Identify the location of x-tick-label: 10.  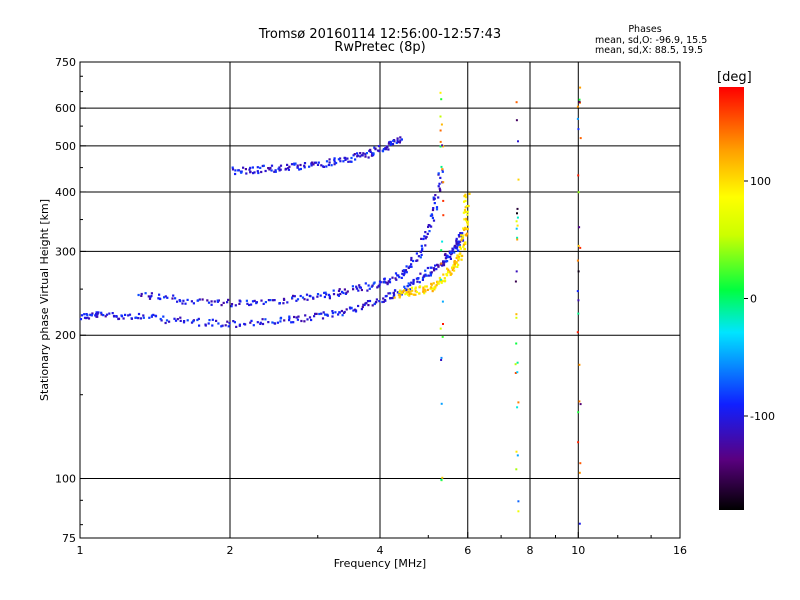
(578, 550).